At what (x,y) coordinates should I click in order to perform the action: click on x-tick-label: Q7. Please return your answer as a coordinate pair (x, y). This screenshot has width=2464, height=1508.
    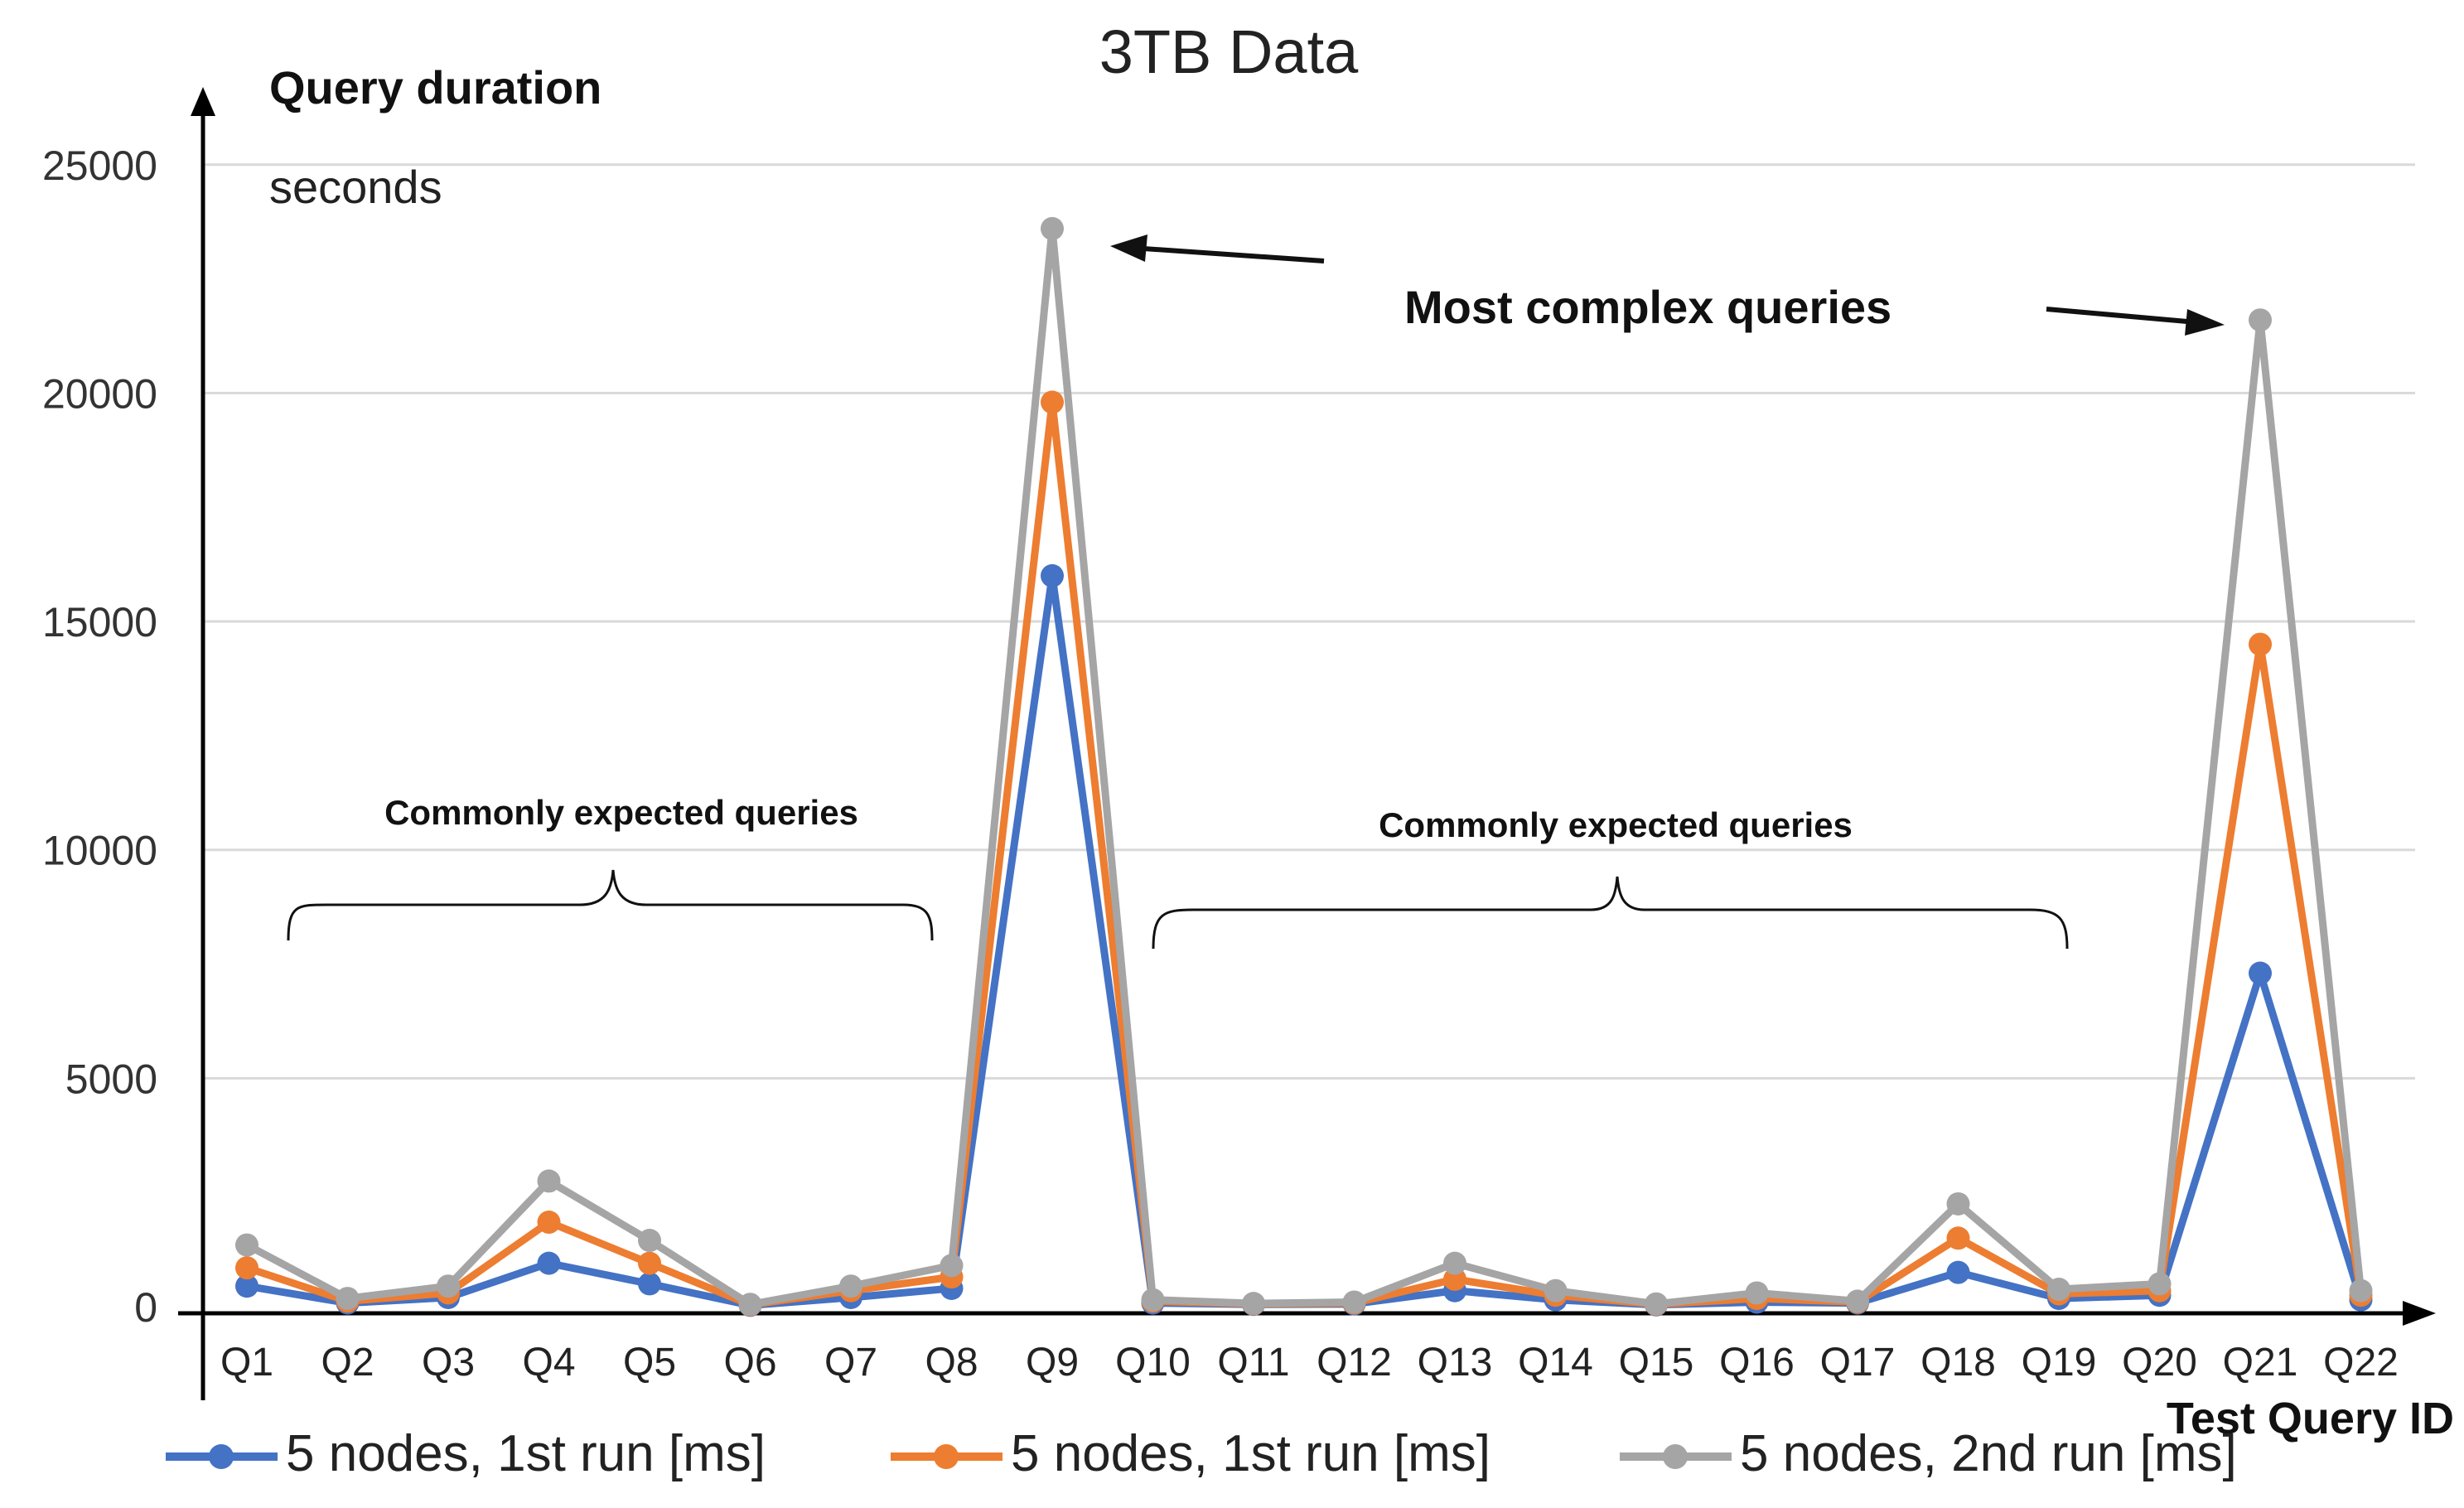
    Looking at the image, I should click on (850, 1363).